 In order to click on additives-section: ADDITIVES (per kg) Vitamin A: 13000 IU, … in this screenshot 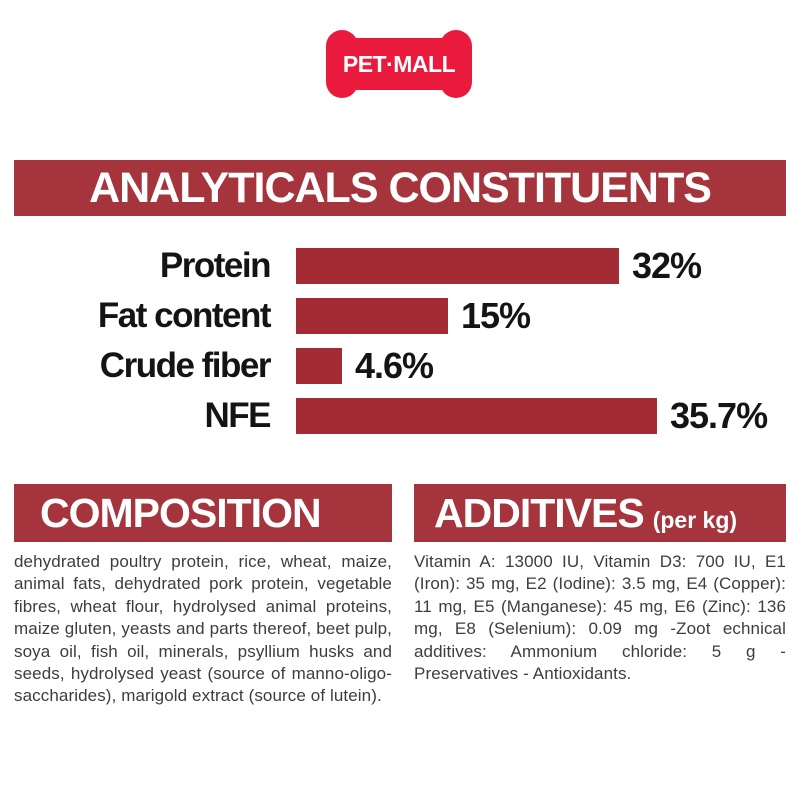, I will do `click(600, 584)`.